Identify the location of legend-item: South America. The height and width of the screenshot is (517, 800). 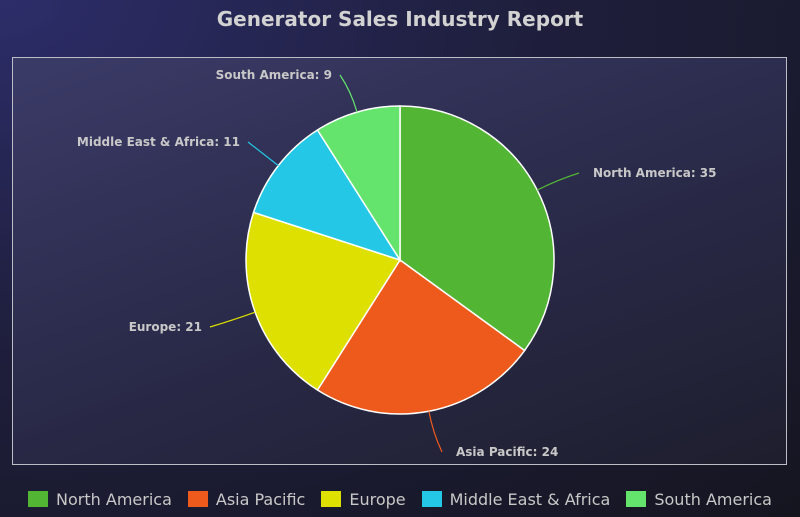
(699, 499).